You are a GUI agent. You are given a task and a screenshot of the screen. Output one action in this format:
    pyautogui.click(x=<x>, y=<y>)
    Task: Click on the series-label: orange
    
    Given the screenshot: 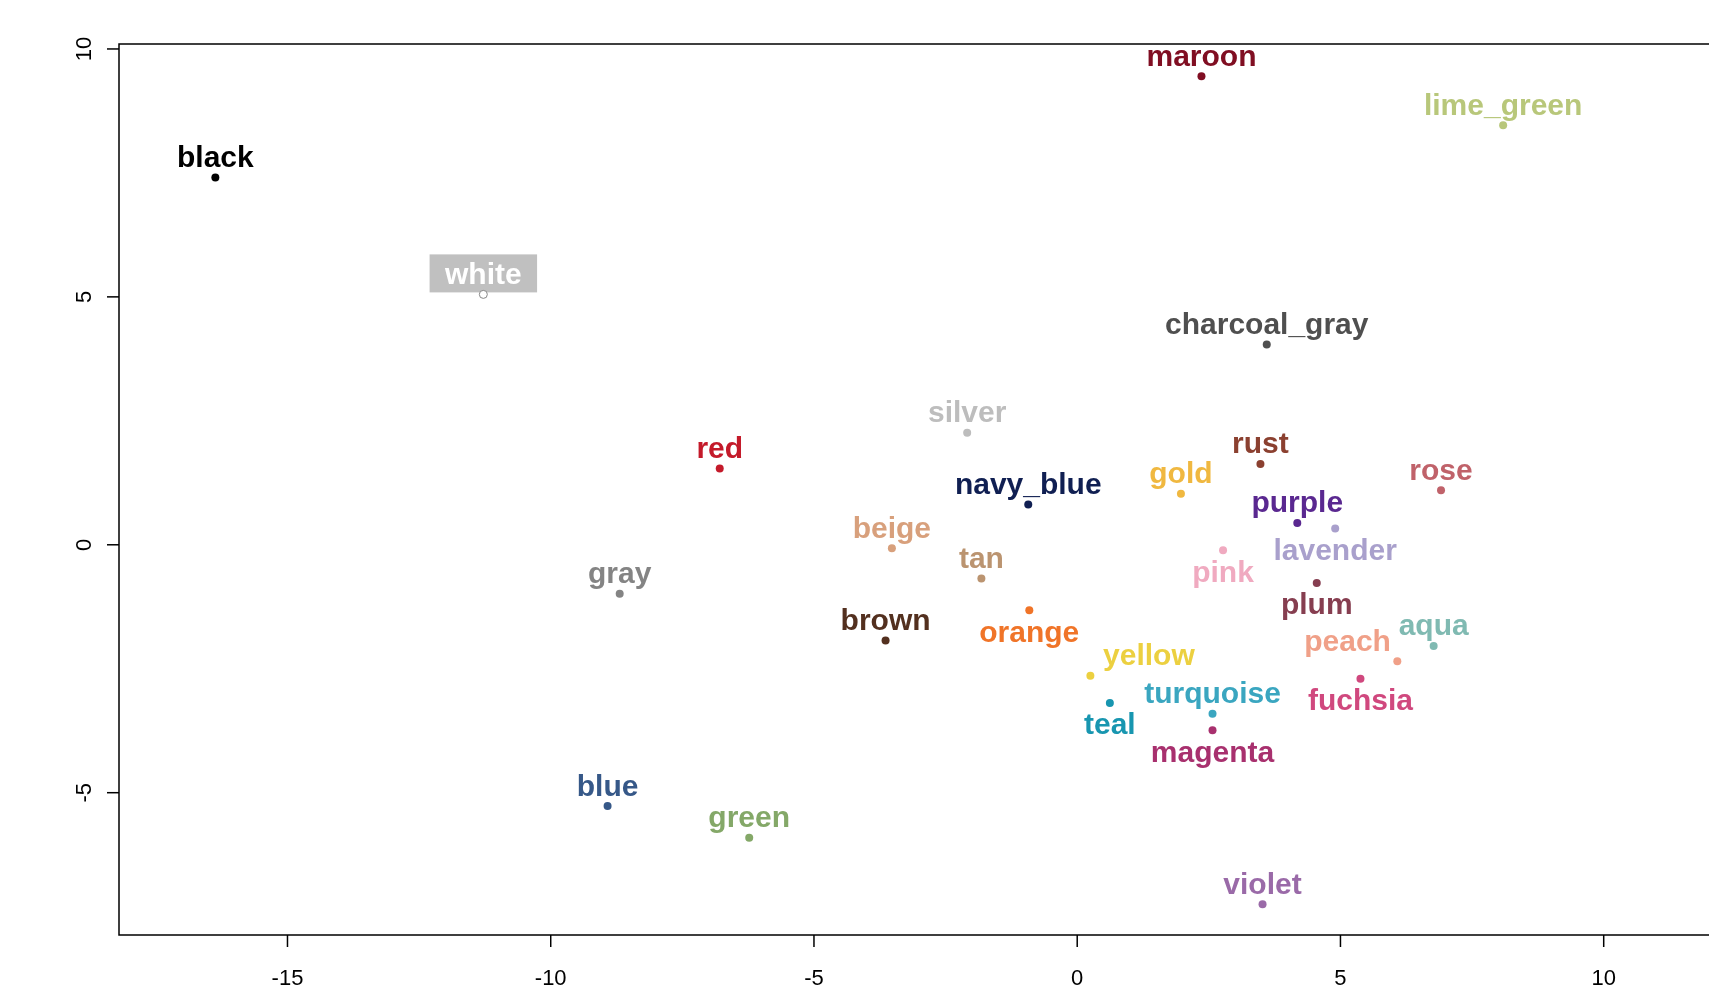 What is the action you would take?
    pyautogui.click(x=1029, y=631)
    